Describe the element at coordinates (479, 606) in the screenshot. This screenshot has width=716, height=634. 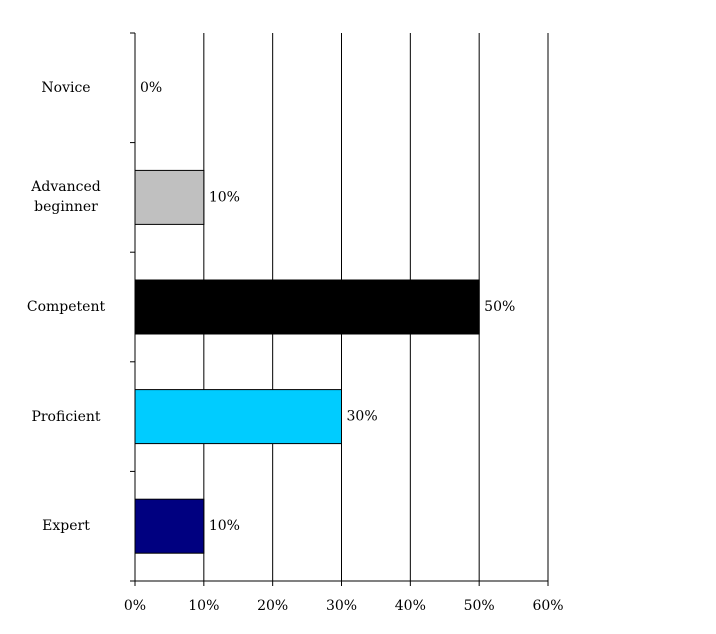
I see `x-tick-label: 50%` at that location.